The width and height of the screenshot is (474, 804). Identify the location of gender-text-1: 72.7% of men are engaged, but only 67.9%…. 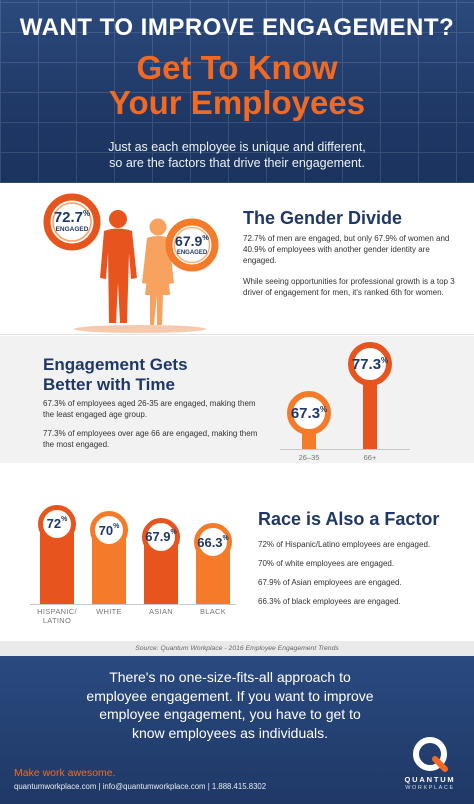
(346, 249).